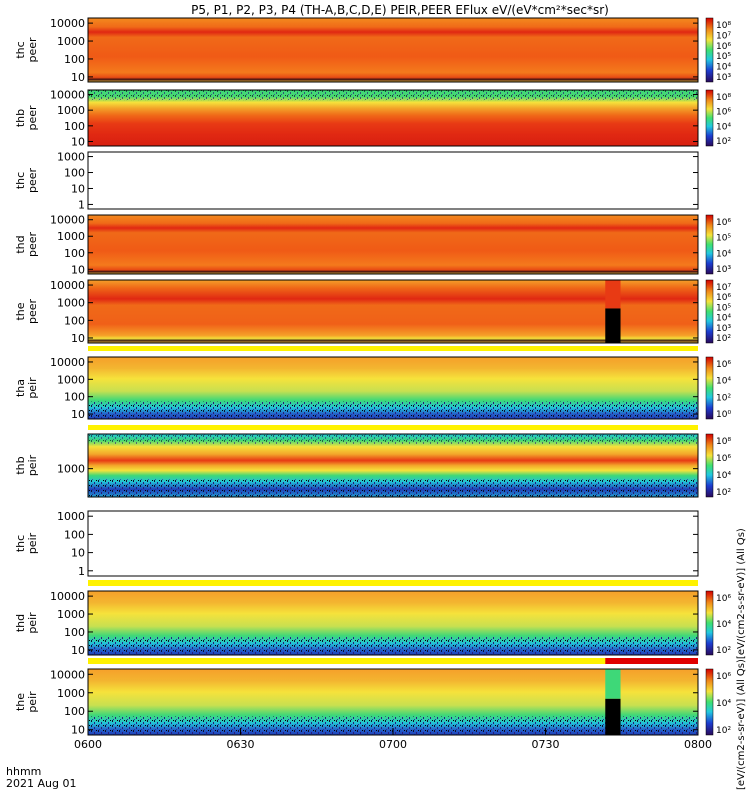 The height and width of the screenshot is (800, 750). What do you see at coordinates (613, 294) in the screenshot?
I see `data-gap-top` at bounding box center [613, 294].